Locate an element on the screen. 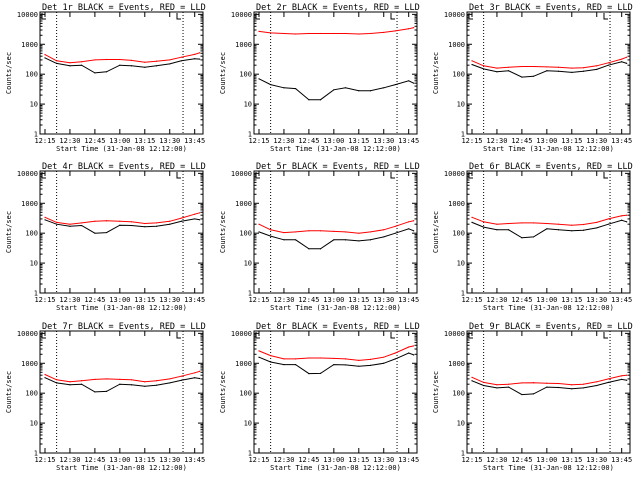 The image size is (640, 480). plot-title: Det 3r BLACK = Events, RED = LLD is located at coordinates (551, 8).